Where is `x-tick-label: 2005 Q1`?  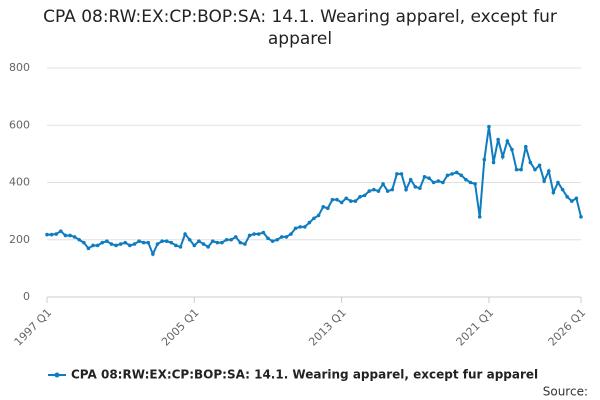
x-tick-label: 2005 Q1 is located at coordinates (180, 327).